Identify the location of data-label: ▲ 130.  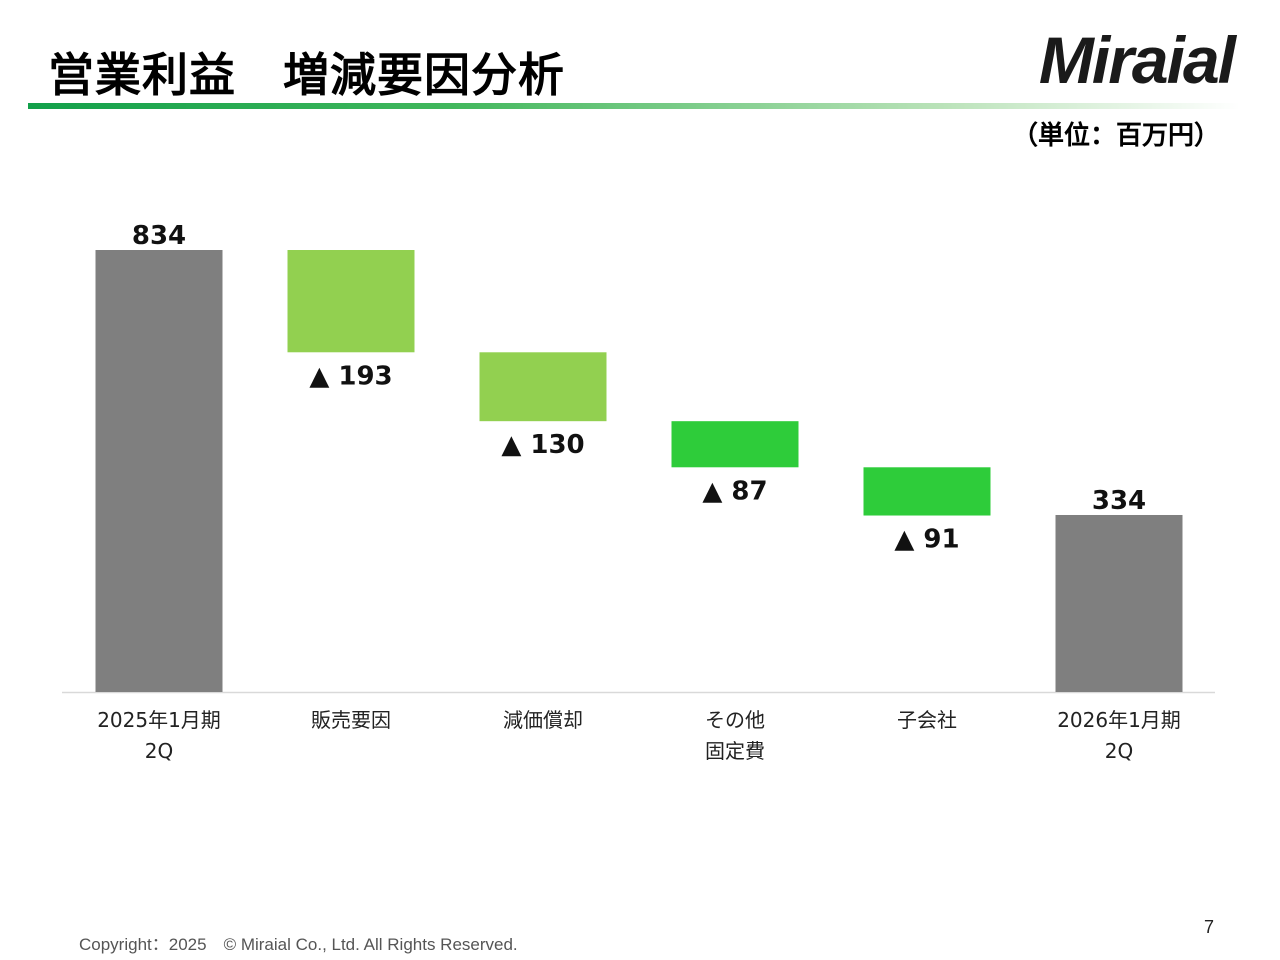
(542, 445).